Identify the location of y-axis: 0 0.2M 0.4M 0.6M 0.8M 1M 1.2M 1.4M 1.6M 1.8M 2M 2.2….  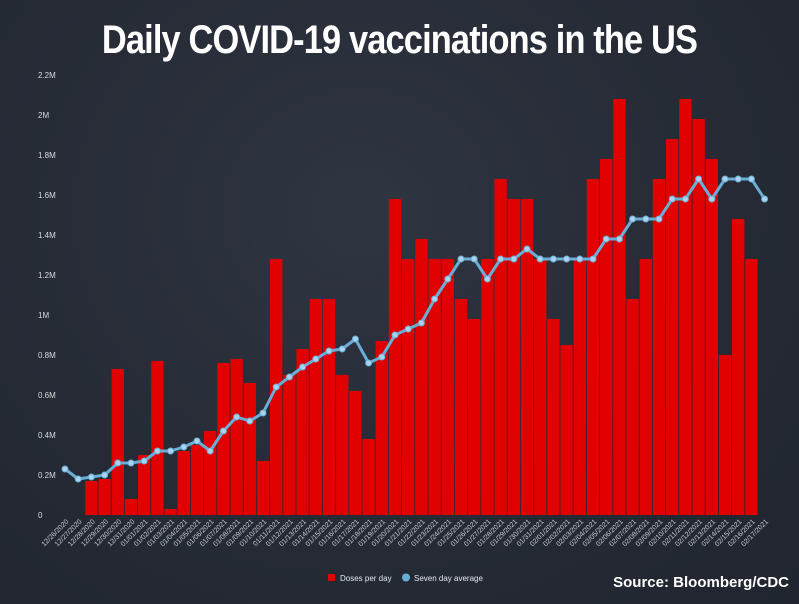
(47, 295).